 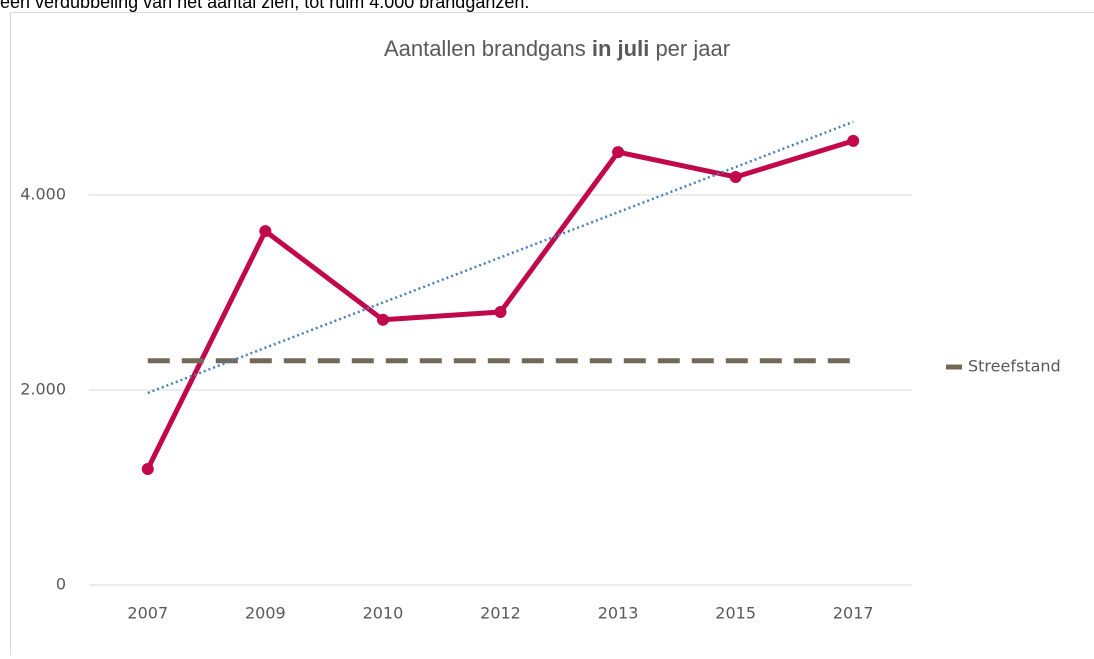 What do you see at coordinates (618, 613) in the screenshot?
I see `x-tick-label: 2013` at bounding box center [618, 613].